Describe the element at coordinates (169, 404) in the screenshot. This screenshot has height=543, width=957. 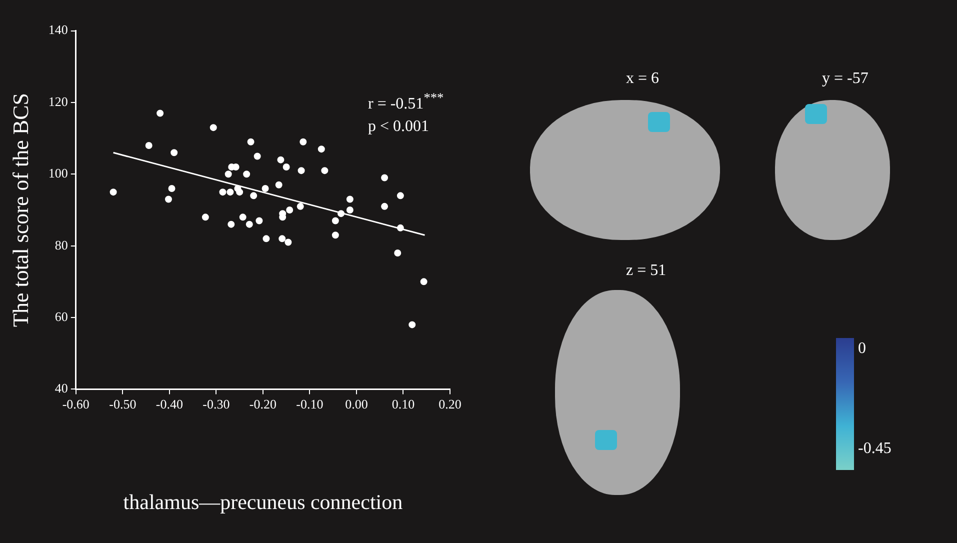
I see `x-tick-label: -0.40` at that location.